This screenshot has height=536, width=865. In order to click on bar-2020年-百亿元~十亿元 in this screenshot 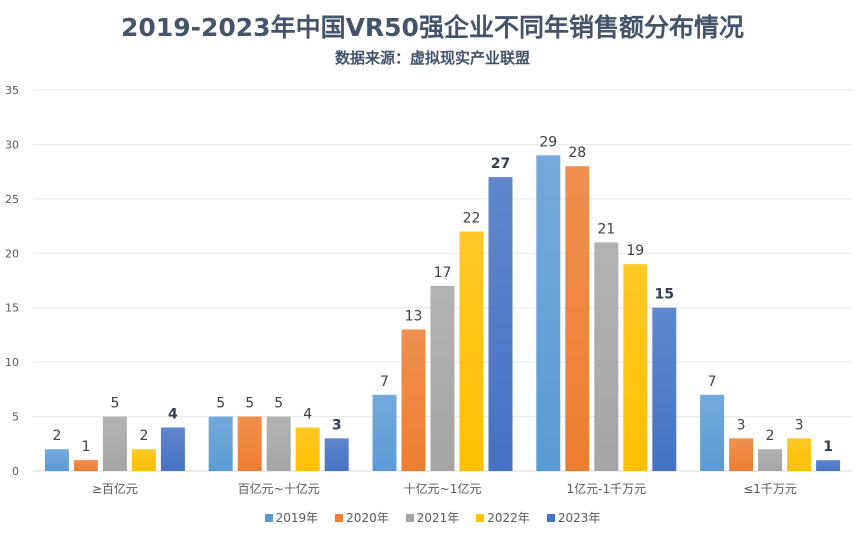, I will do `click(249, 443)`.